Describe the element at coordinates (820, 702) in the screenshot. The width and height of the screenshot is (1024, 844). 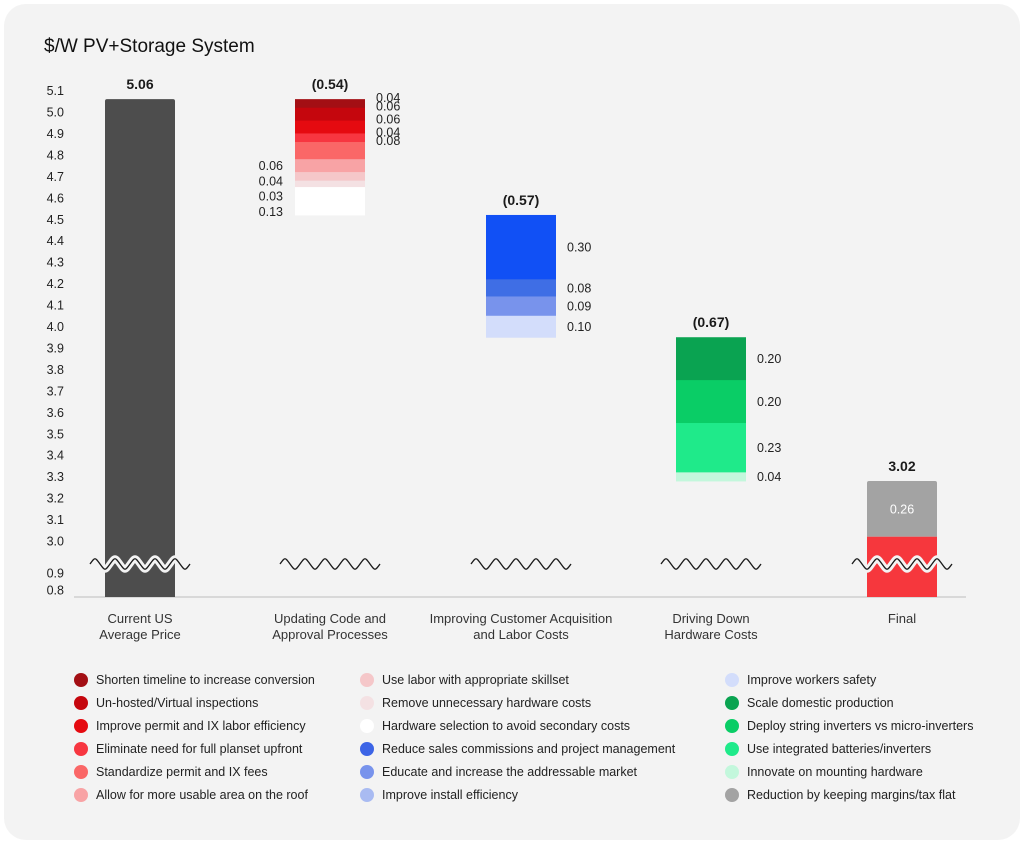
I see `legend-label: Scale domestic production` at that location.